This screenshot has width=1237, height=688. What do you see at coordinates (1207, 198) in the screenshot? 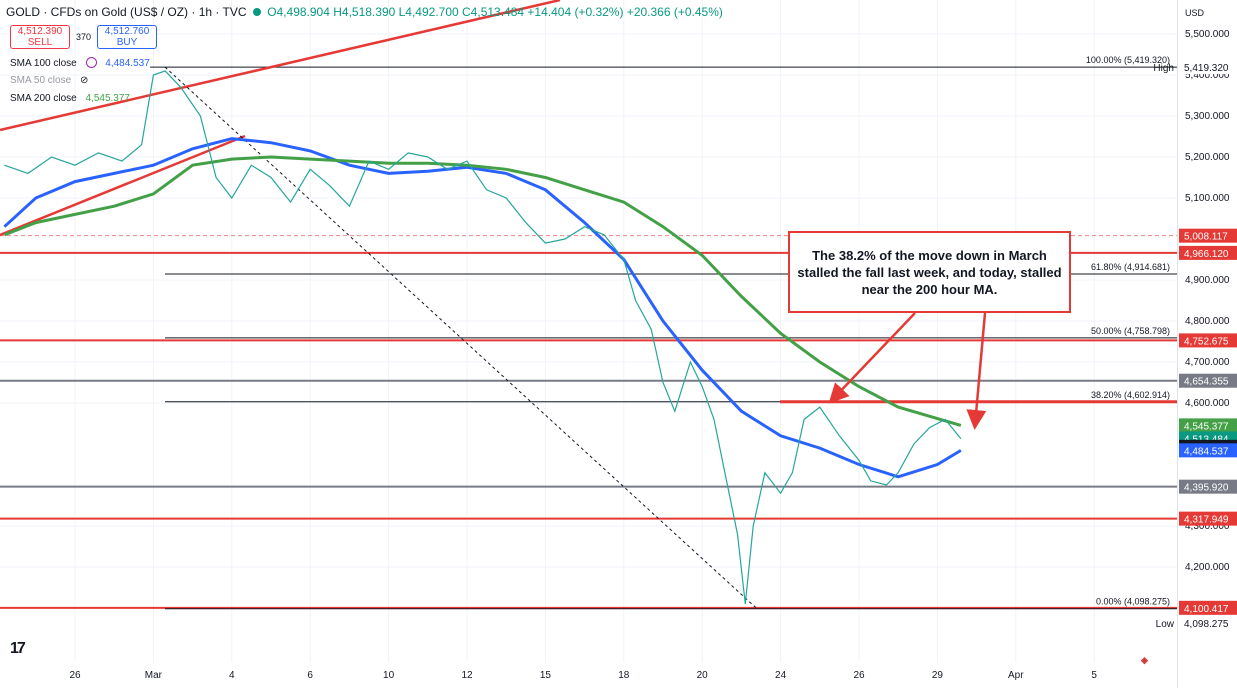
I see `y-tick-label: 5,100.000` at bounding box center [1207, 198].